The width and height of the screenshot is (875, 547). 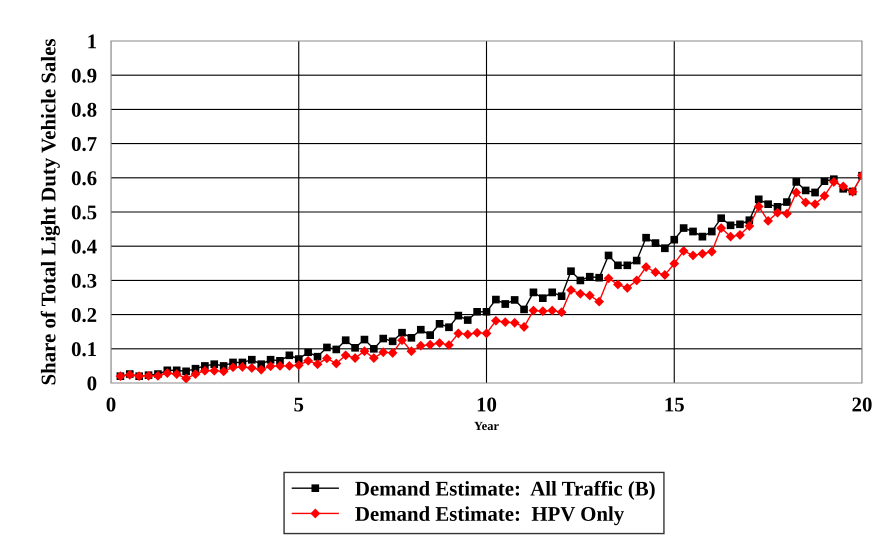 I want to click on y-axis-title: Share of Total Light Duty Vehicle Sales, so click(x=50, y=211).